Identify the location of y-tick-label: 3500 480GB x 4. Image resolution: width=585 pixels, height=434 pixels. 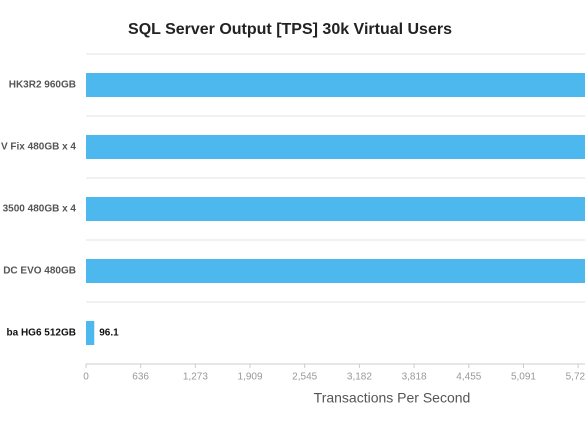
(40, 209).